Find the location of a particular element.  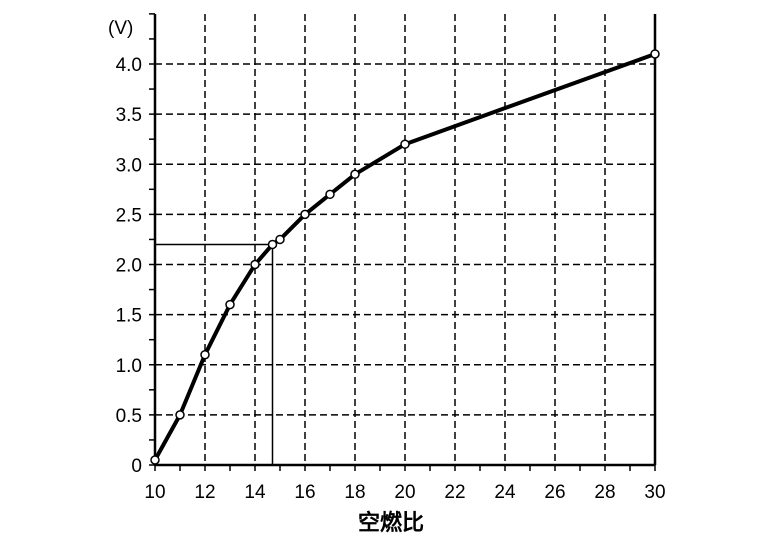

y-tick-label: 2.0 is located at coordinates (129, 266).